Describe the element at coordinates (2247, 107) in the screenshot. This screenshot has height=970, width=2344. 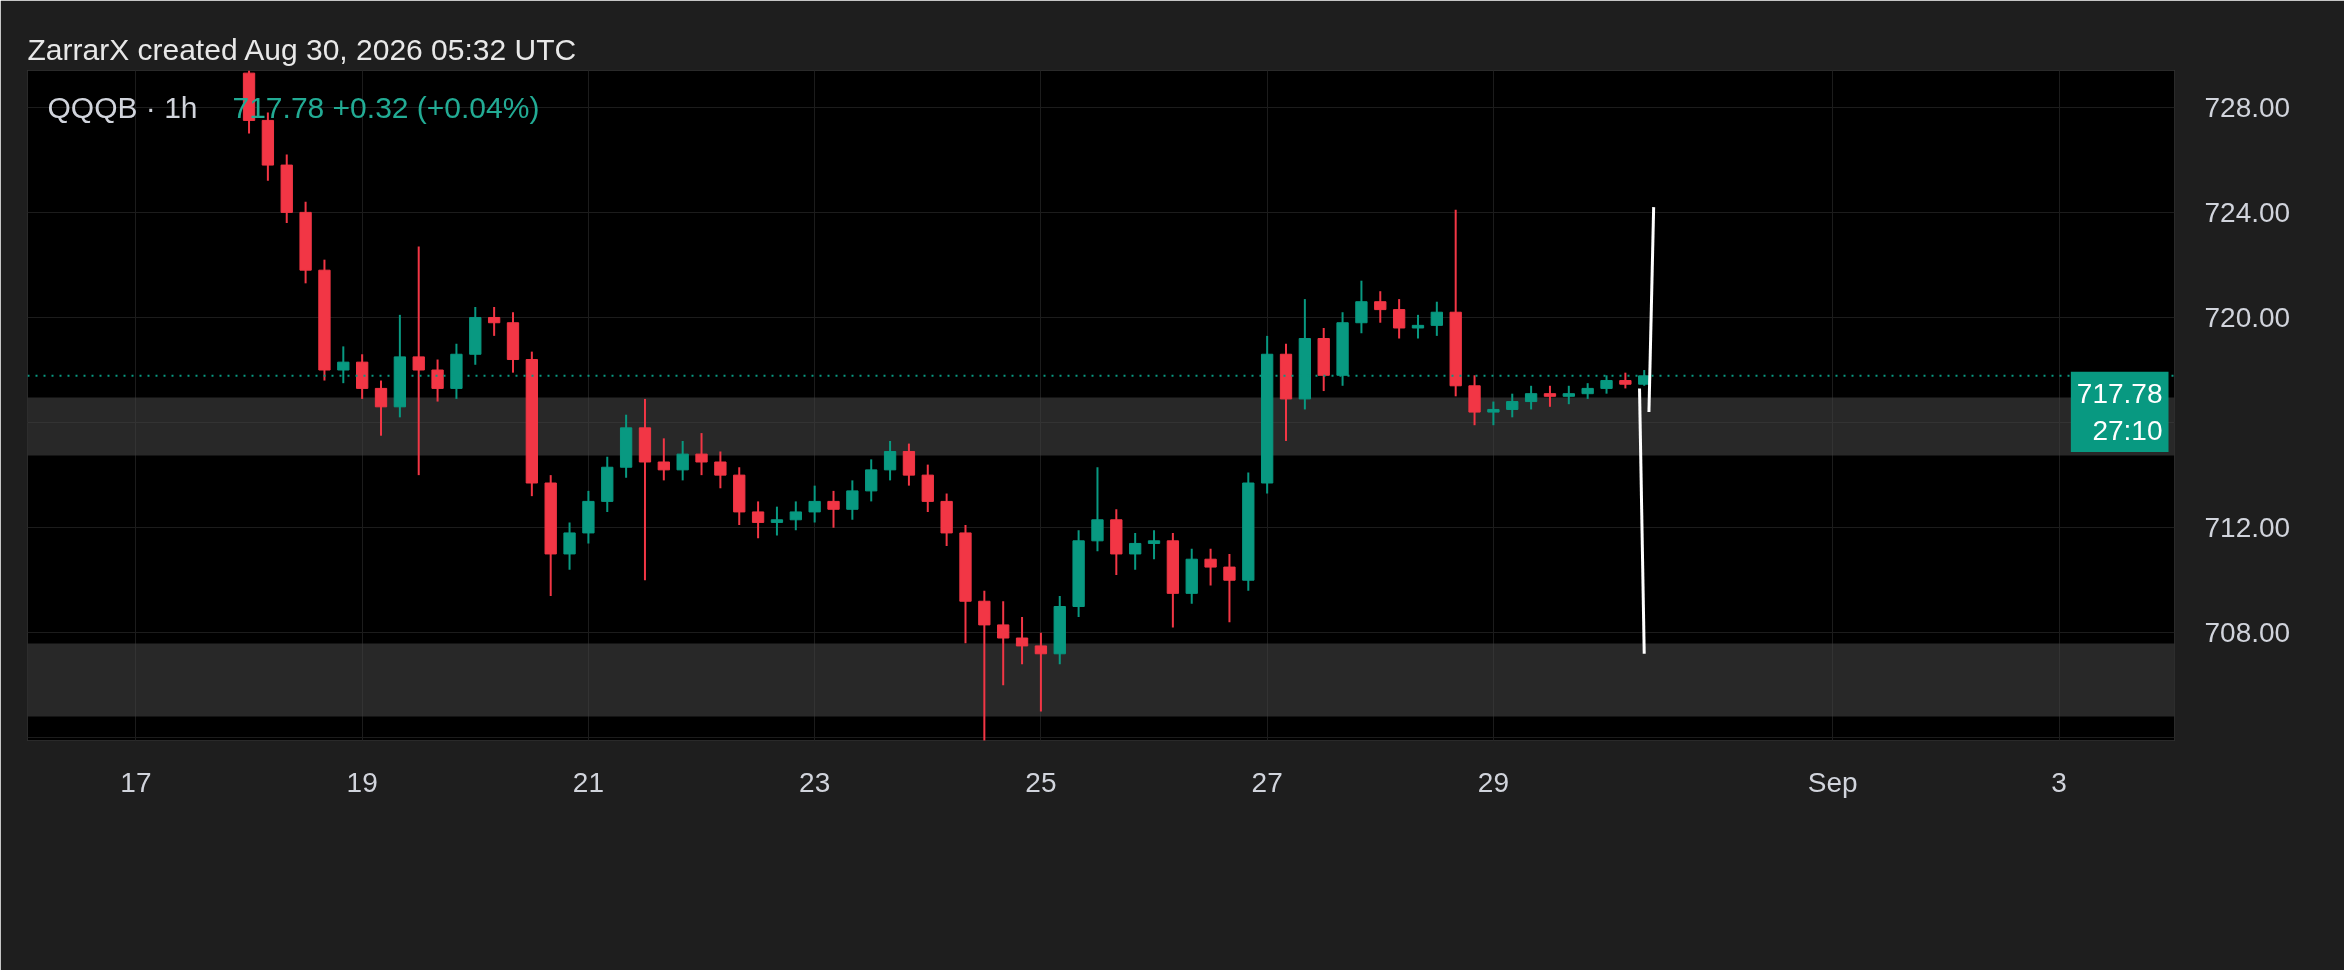
I see `y-tick-label: 728.00` at that location.